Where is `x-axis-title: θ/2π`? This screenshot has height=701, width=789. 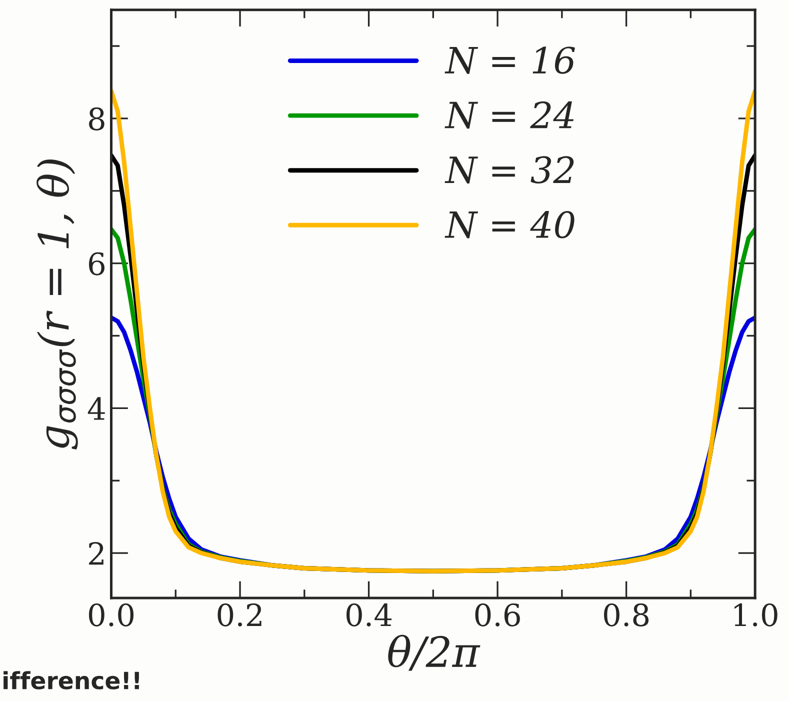
x-axis-title: θ/2π is located at coordinates (434, 652).